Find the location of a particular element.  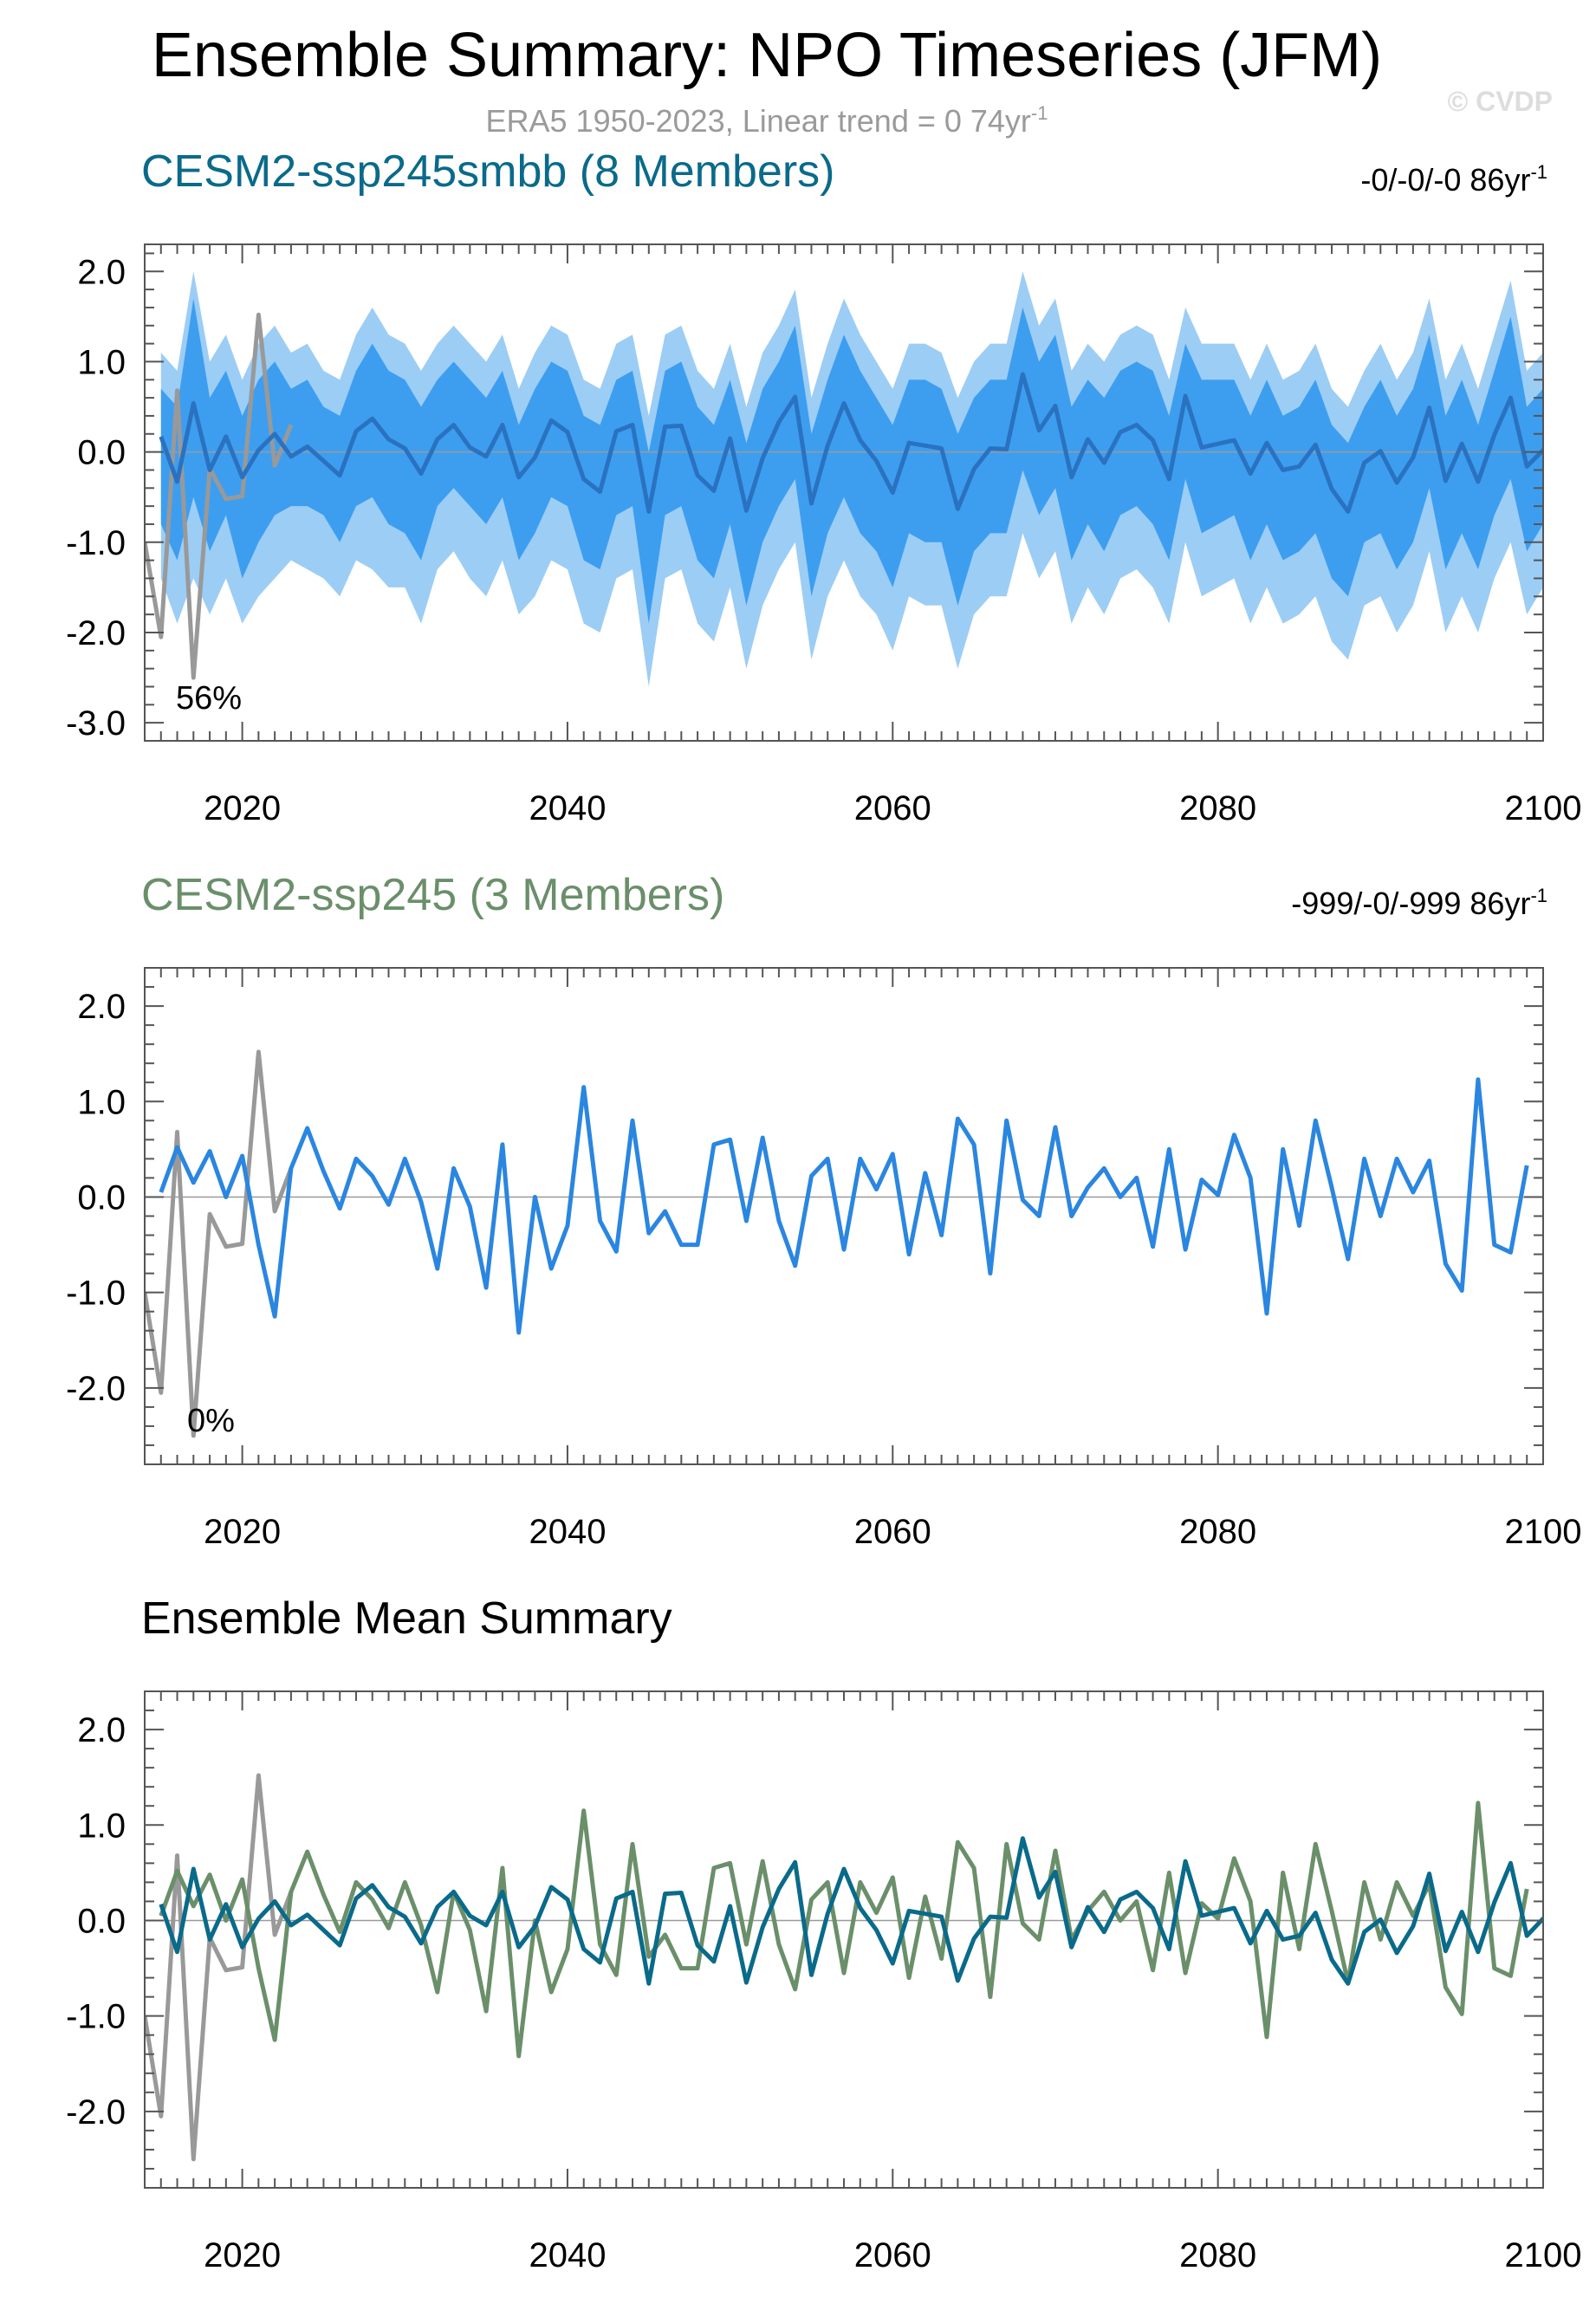

ssp245-ytick-label: -2.0 is located at coordinates (96, 1389).